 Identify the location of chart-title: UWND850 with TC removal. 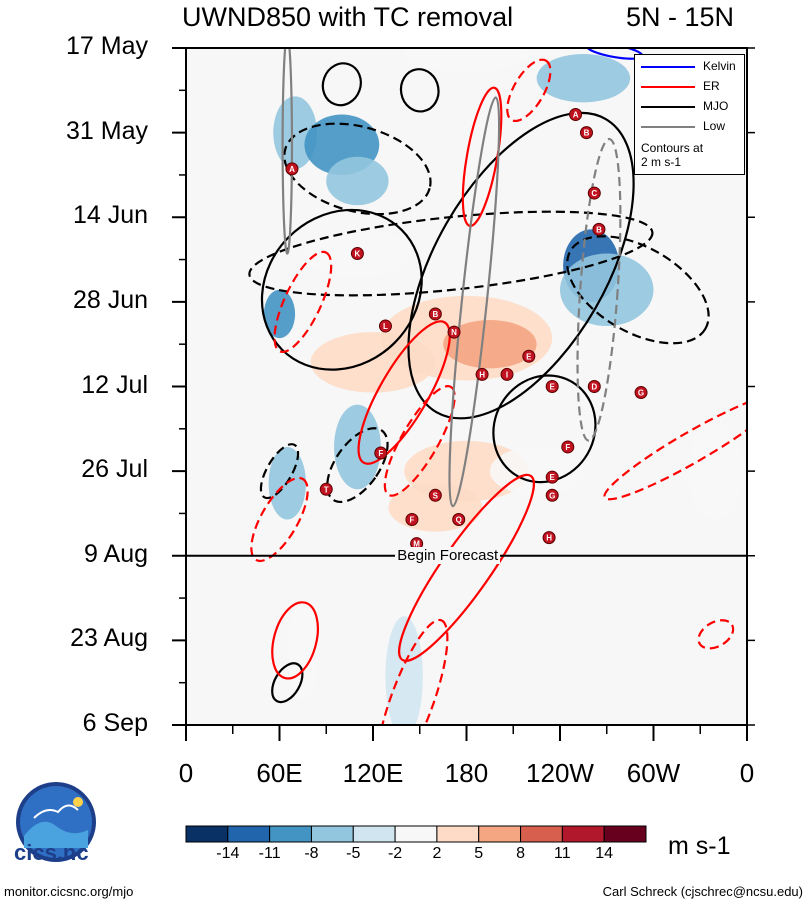
(348, 17).